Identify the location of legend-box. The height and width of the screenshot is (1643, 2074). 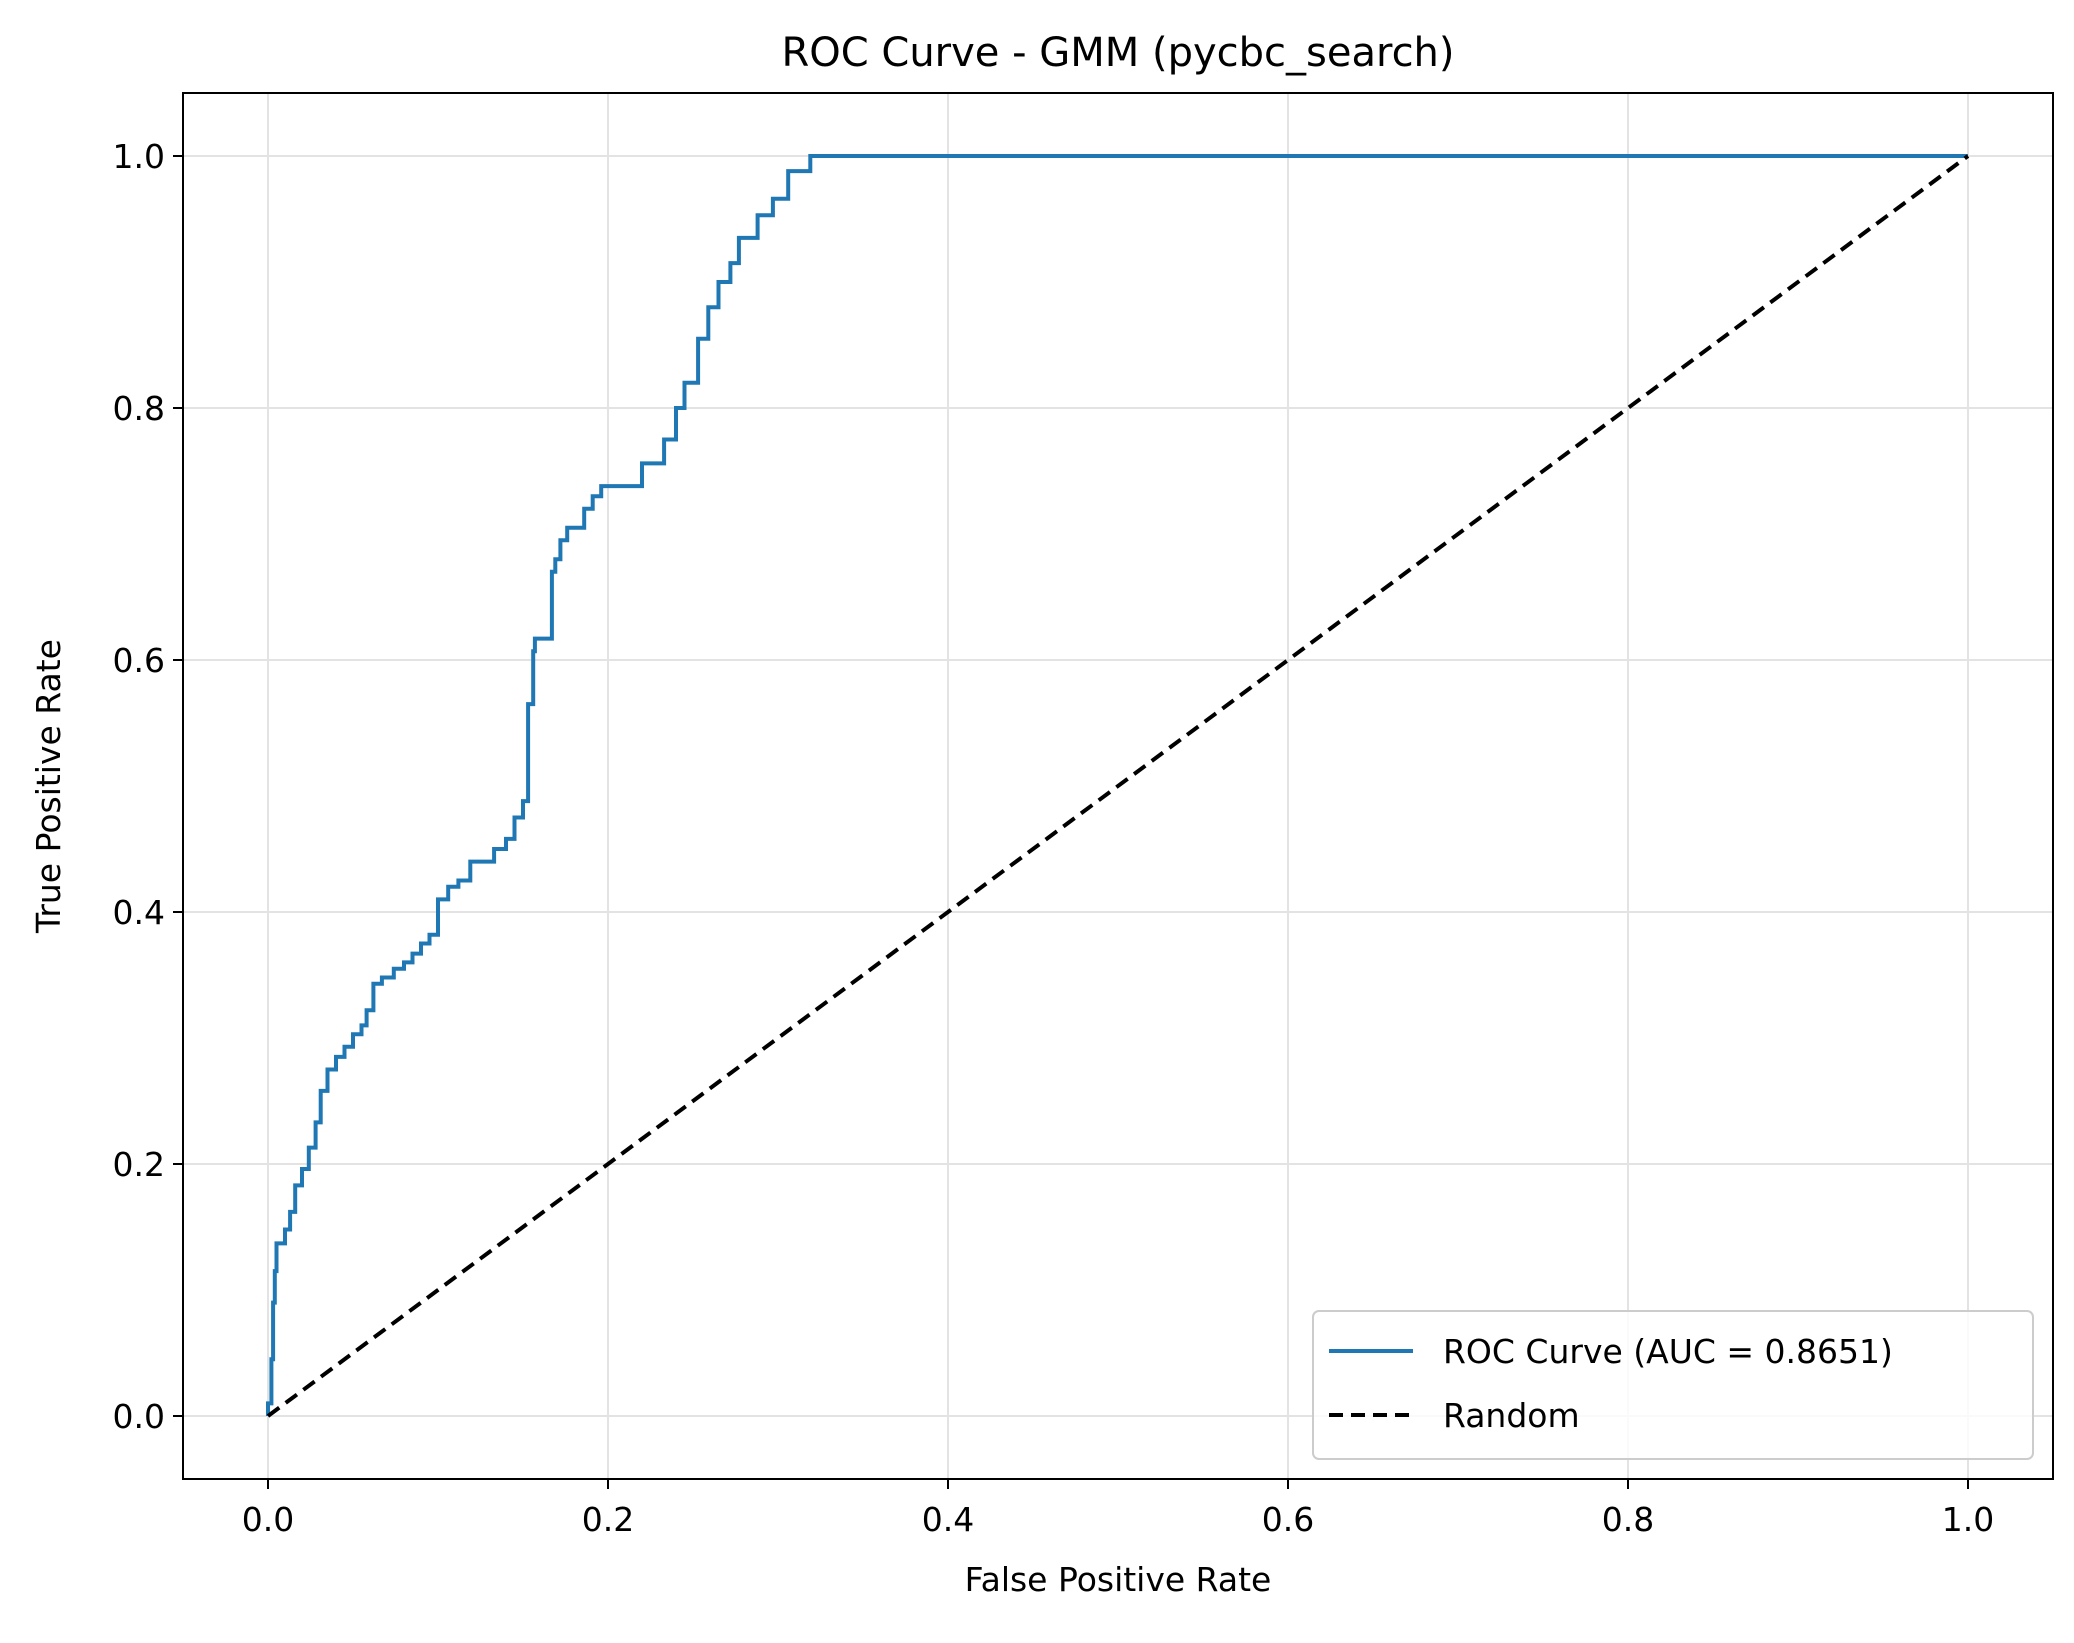
(1673, 1385).